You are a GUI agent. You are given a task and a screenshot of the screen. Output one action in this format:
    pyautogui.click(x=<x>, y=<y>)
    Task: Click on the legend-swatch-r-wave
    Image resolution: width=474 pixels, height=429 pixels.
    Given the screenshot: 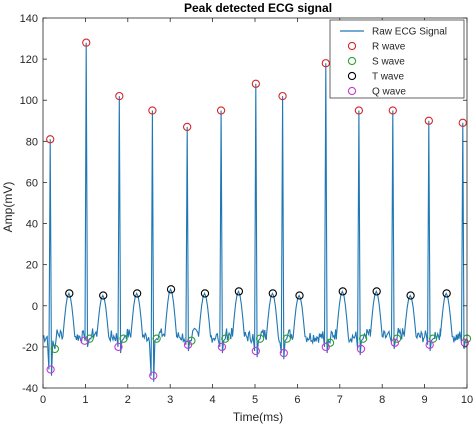 What is the action you would take?
    pyautogui.click(x=352, y=46)
    